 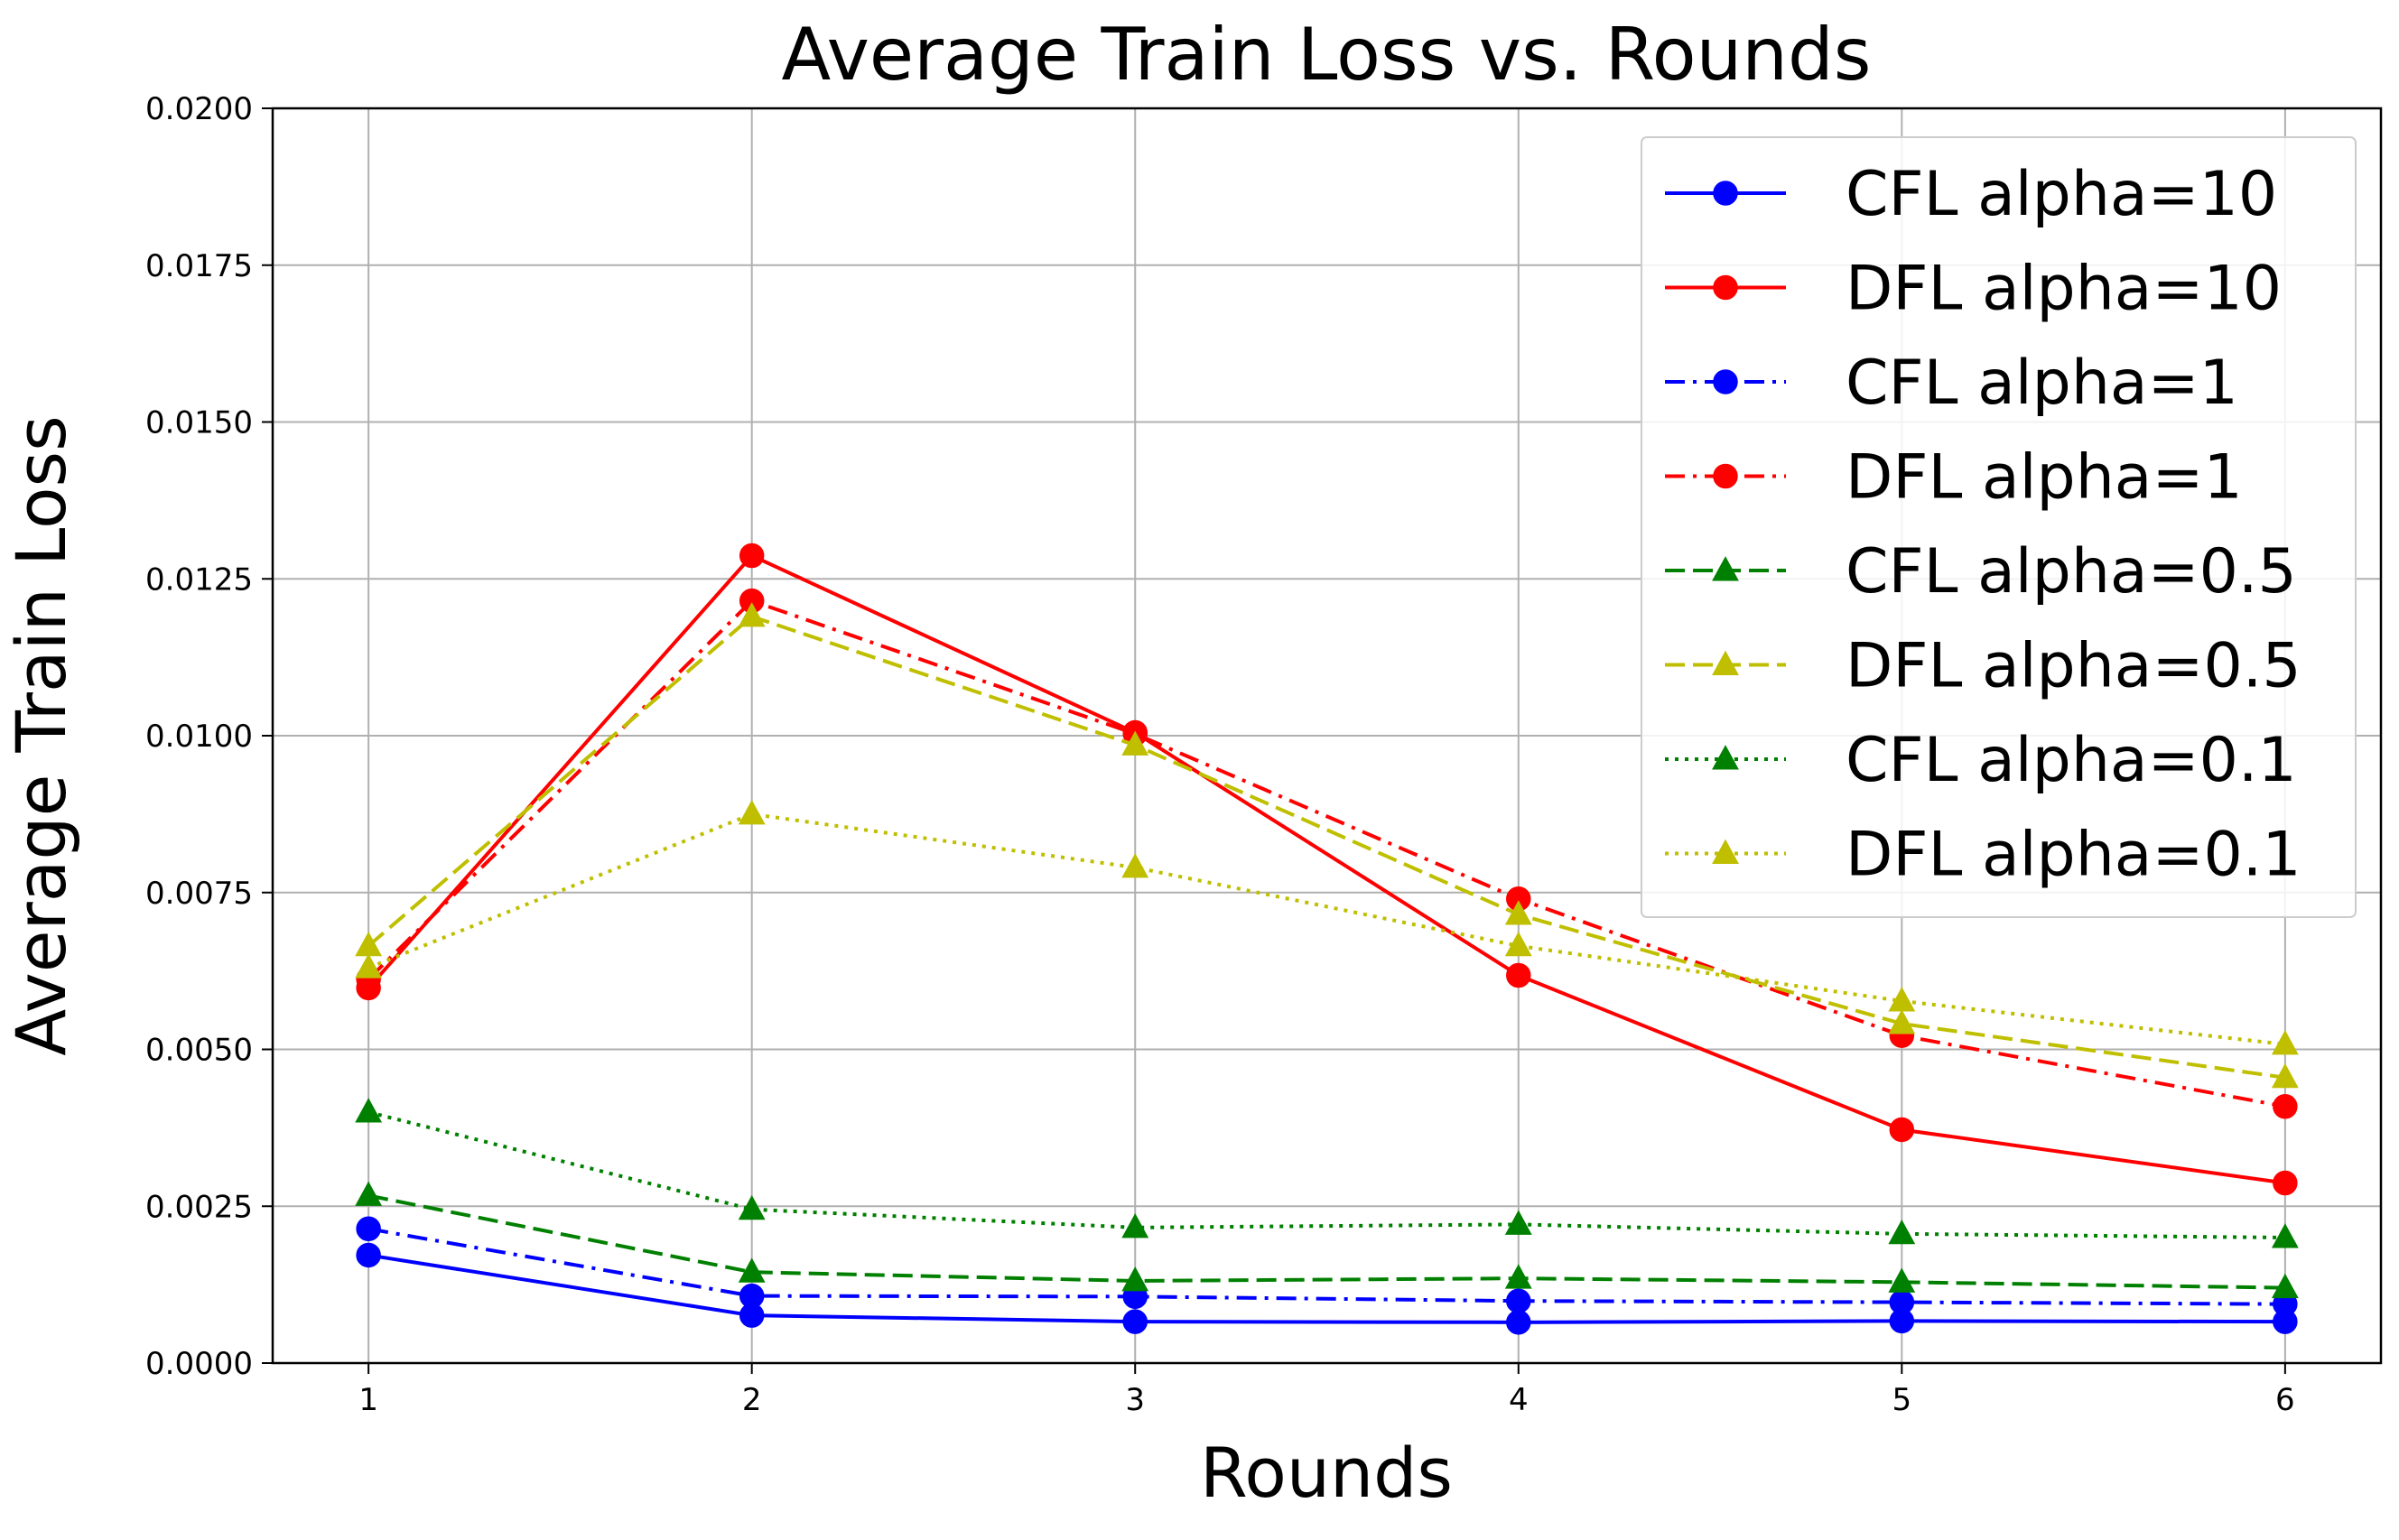 What do you see at coordinates (1901, 1400) in the screenshot?
I see `x-tick-label: 5` at bounding box center [1901, 1400].